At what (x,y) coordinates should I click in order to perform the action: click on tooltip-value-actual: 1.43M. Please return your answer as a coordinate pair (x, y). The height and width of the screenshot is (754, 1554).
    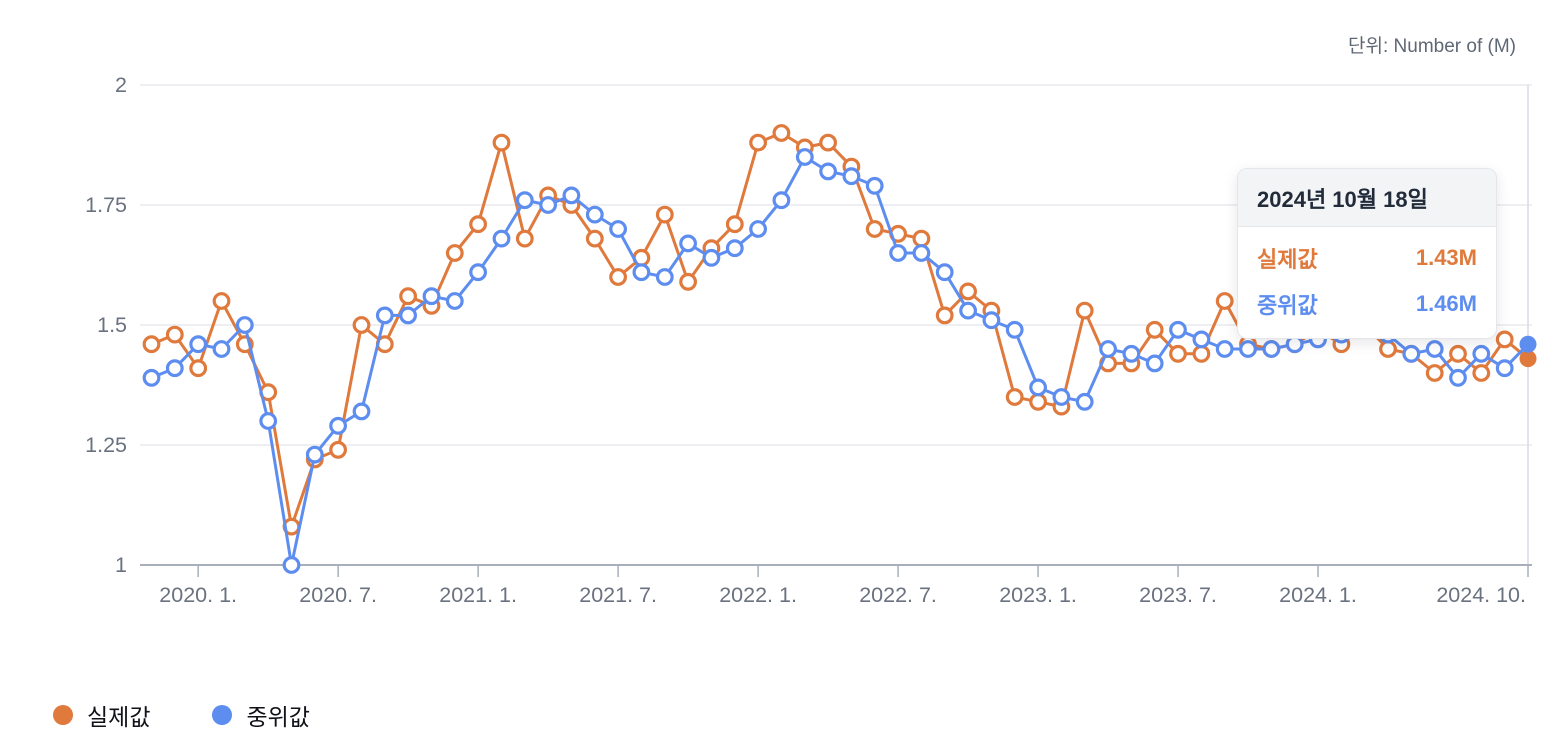
    Looking at the image, I should click on (1446, 257).